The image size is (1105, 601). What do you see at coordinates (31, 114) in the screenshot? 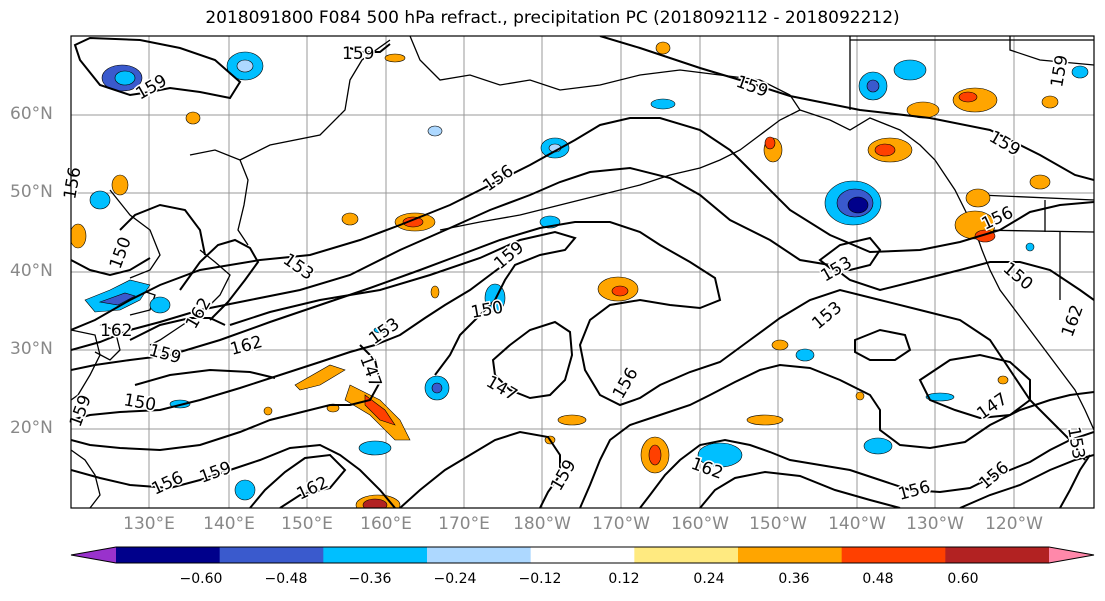
I see `lat-label-60n: 60°N` at bounding box center [31, 114].